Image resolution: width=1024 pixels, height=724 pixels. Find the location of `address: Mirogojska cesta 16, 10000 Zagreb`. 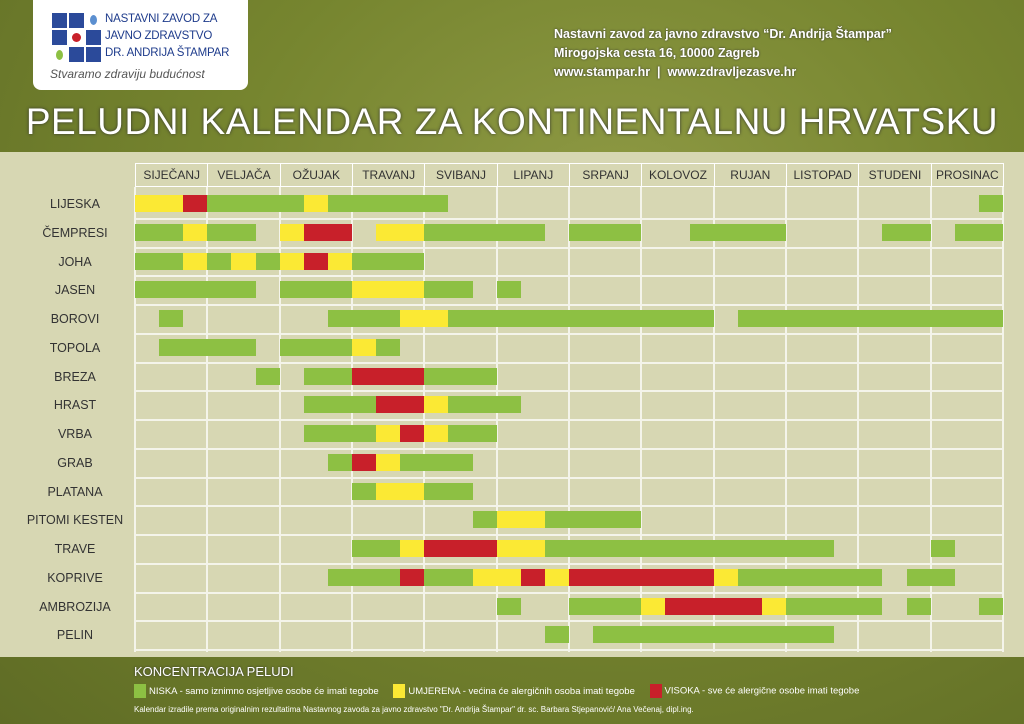

address: Mirogojska cesta 16, 10000 Zagreb is located at coordinates (657, 53).